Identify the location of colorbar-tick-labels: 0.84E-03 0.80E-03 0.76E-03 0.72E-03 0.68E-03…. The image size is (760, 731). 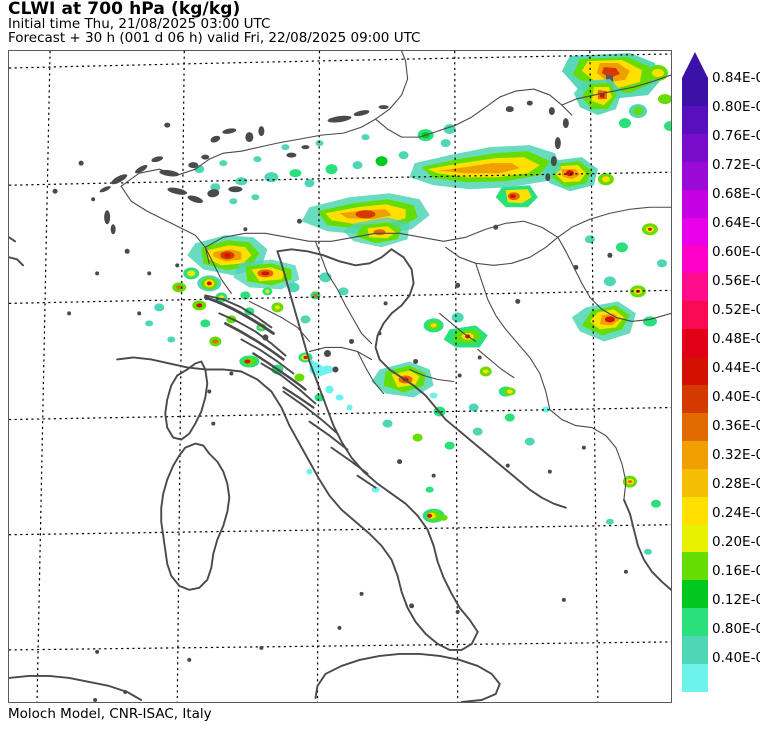
(736, 372).